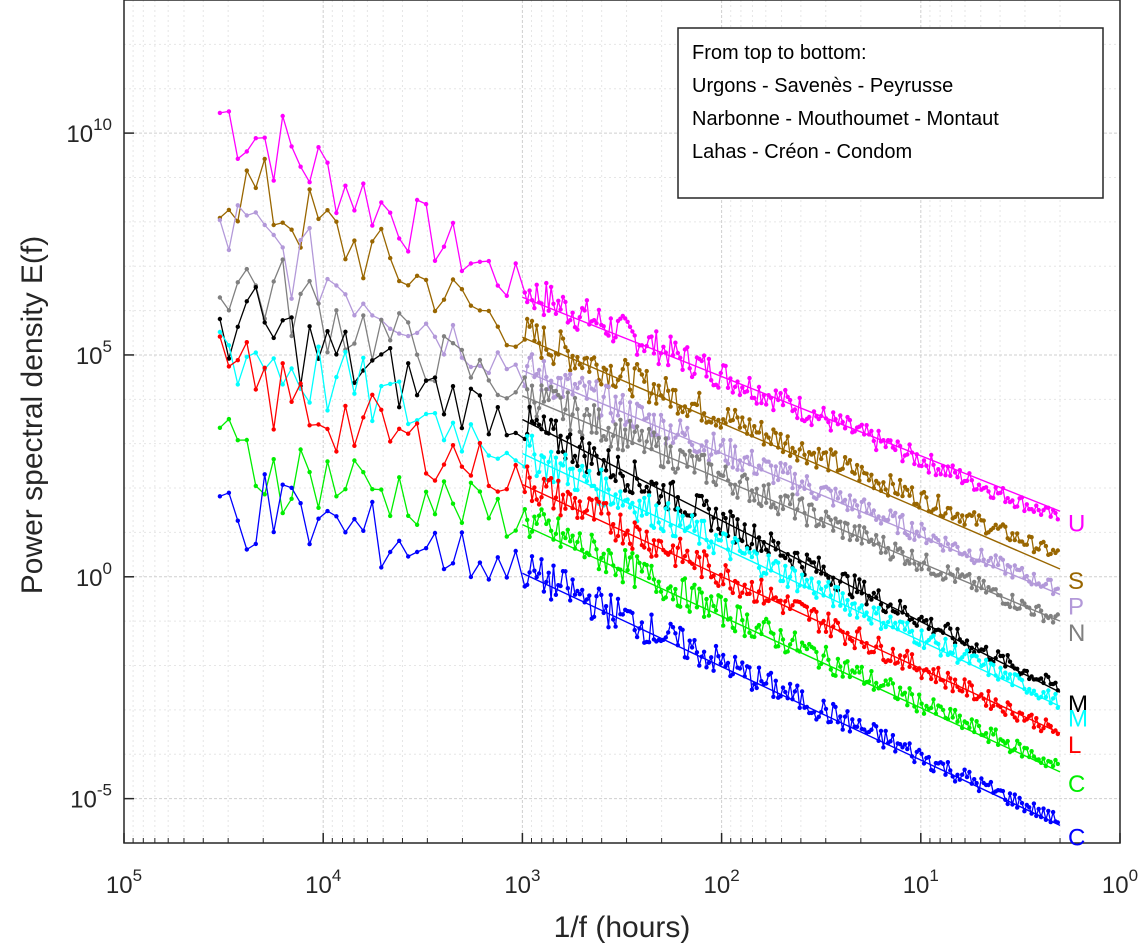  I want to click on series-label-C: C, so click(1076, 837).